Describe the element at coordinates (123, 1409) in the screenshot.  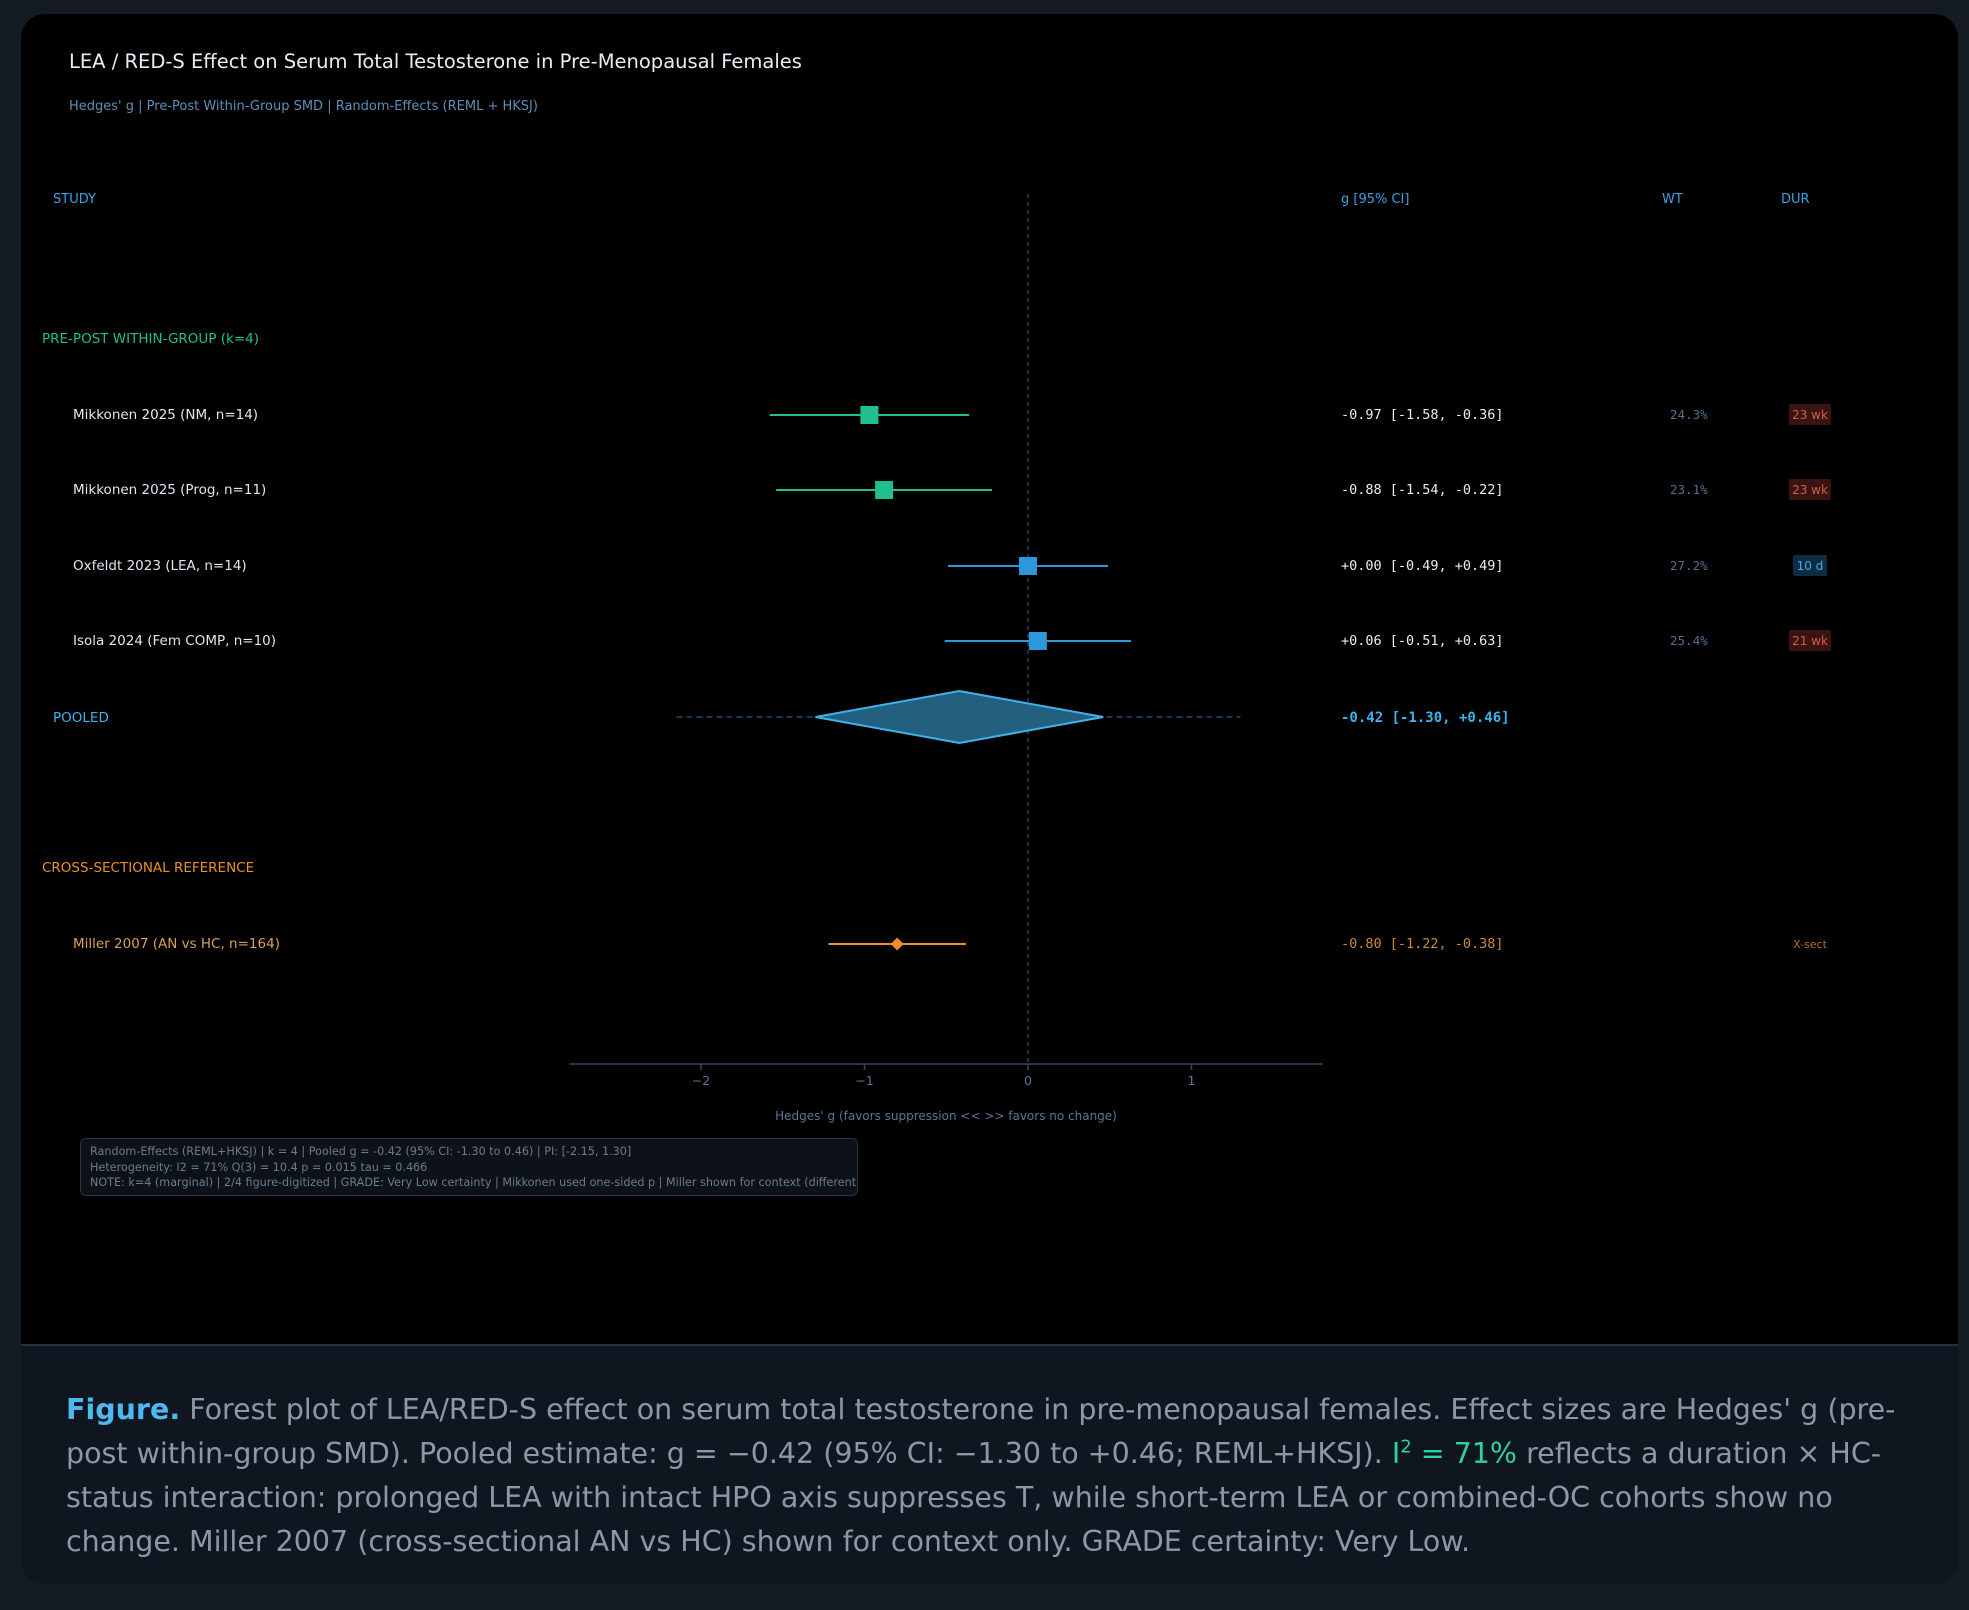
I see `caption-lead: Figure.` at that location.